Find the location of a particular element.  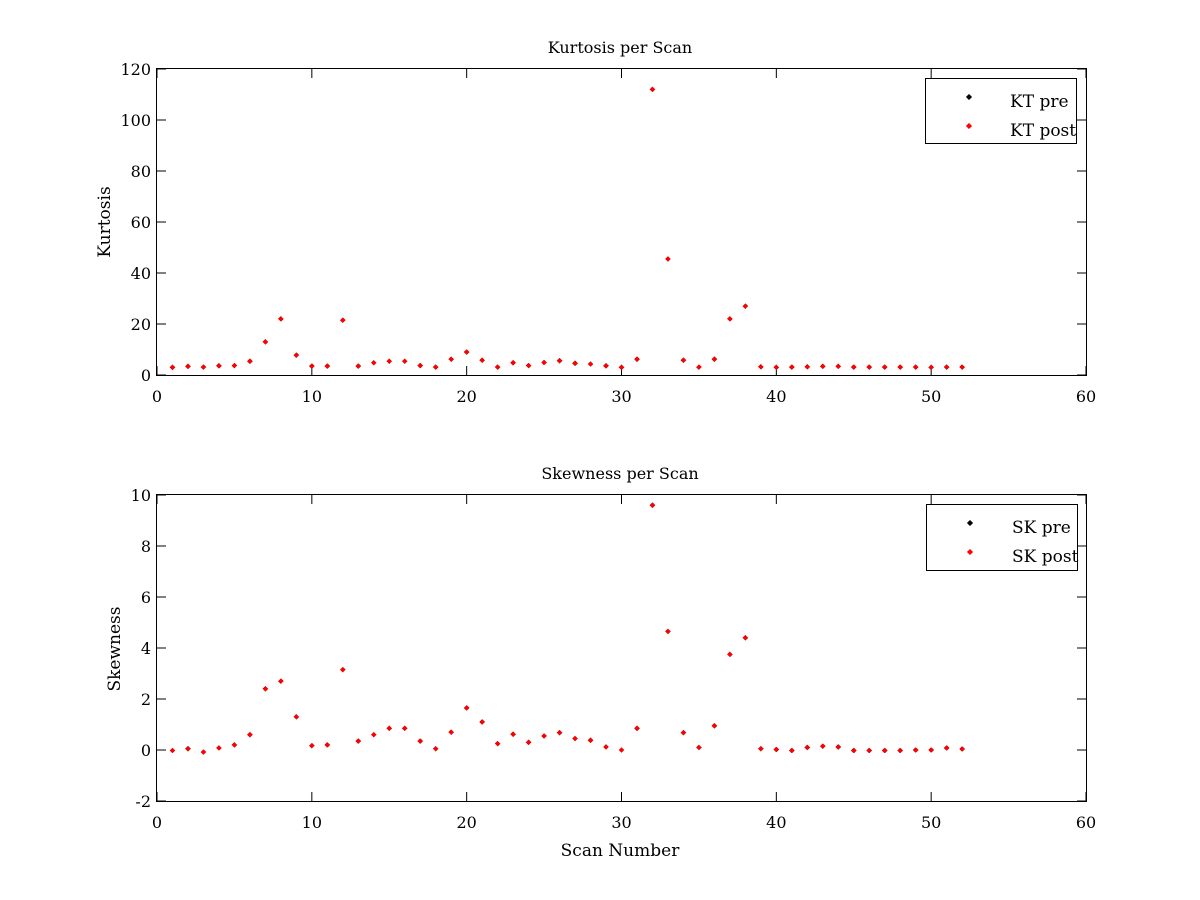

kurtosis-x-tick-label: 60 is located at coordinates (1086, 396).